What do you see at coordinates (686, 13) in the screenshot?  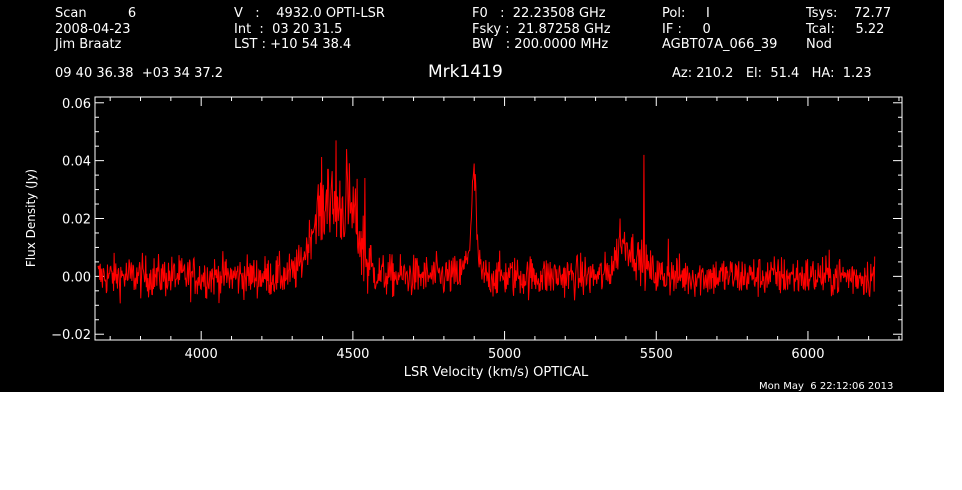 I see `polarization: Pol: I` at bounding box center [686, 13].